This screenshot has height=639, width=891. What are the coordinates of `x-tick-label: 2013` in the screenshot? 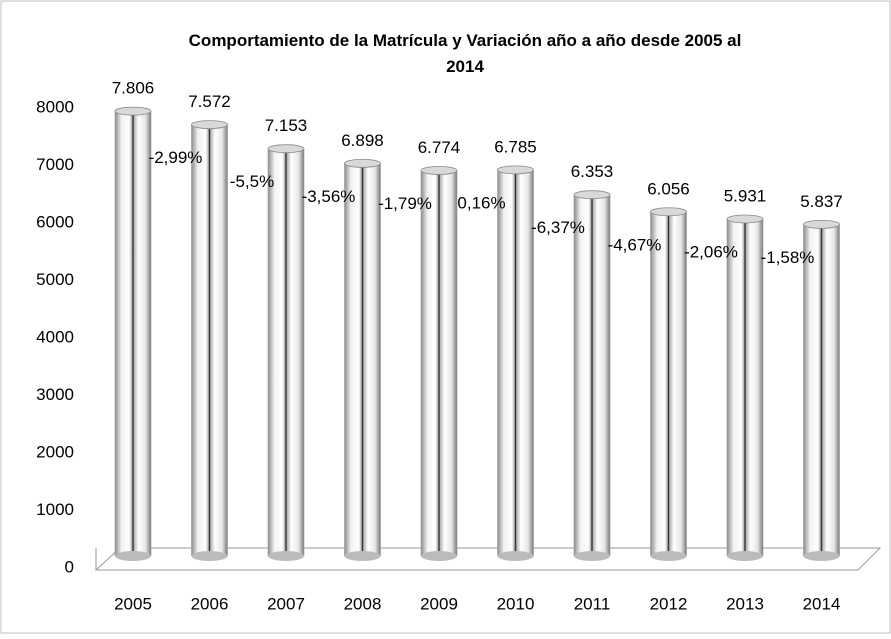 It's located at (745, 603).